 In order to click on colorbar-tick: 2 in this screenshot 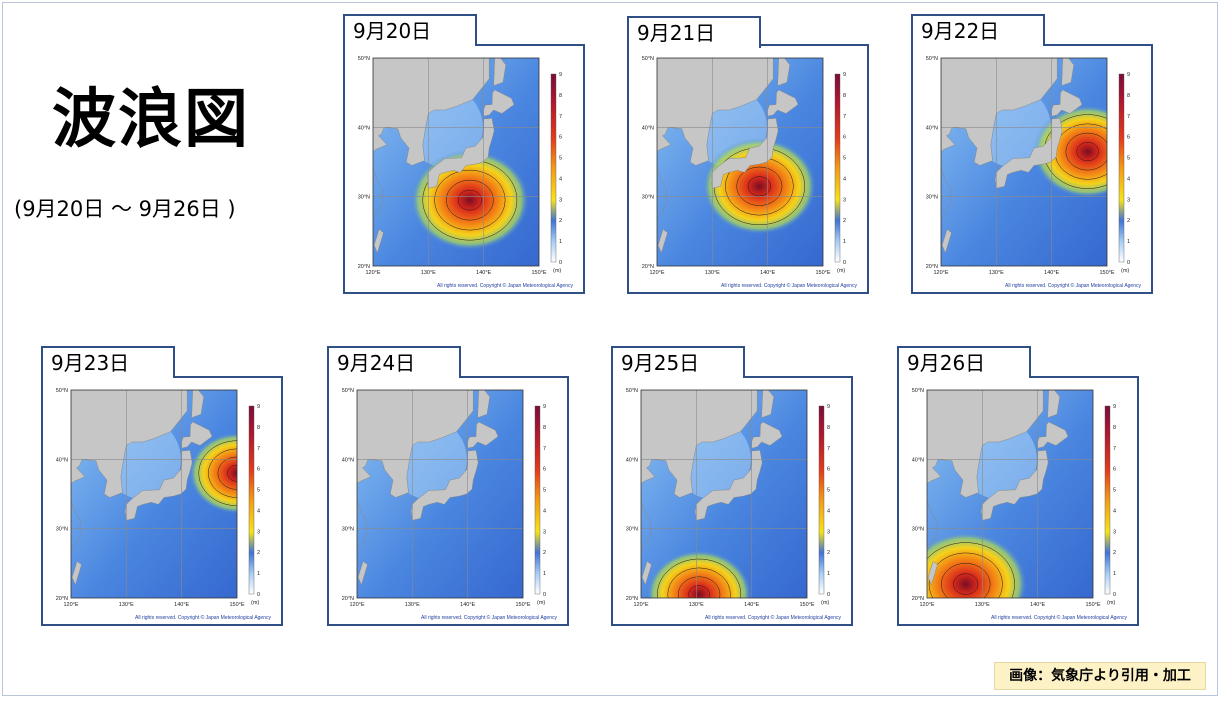, I will do `click(1128, 221)`.